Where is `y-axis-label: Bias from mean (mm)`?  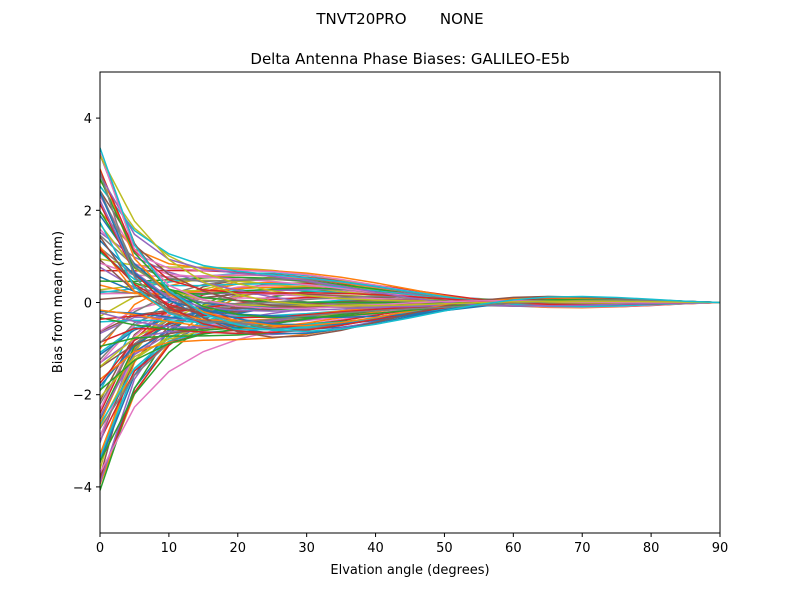 y-axis-label: Bias from mean (mm) is located at coordinates (58, 302).